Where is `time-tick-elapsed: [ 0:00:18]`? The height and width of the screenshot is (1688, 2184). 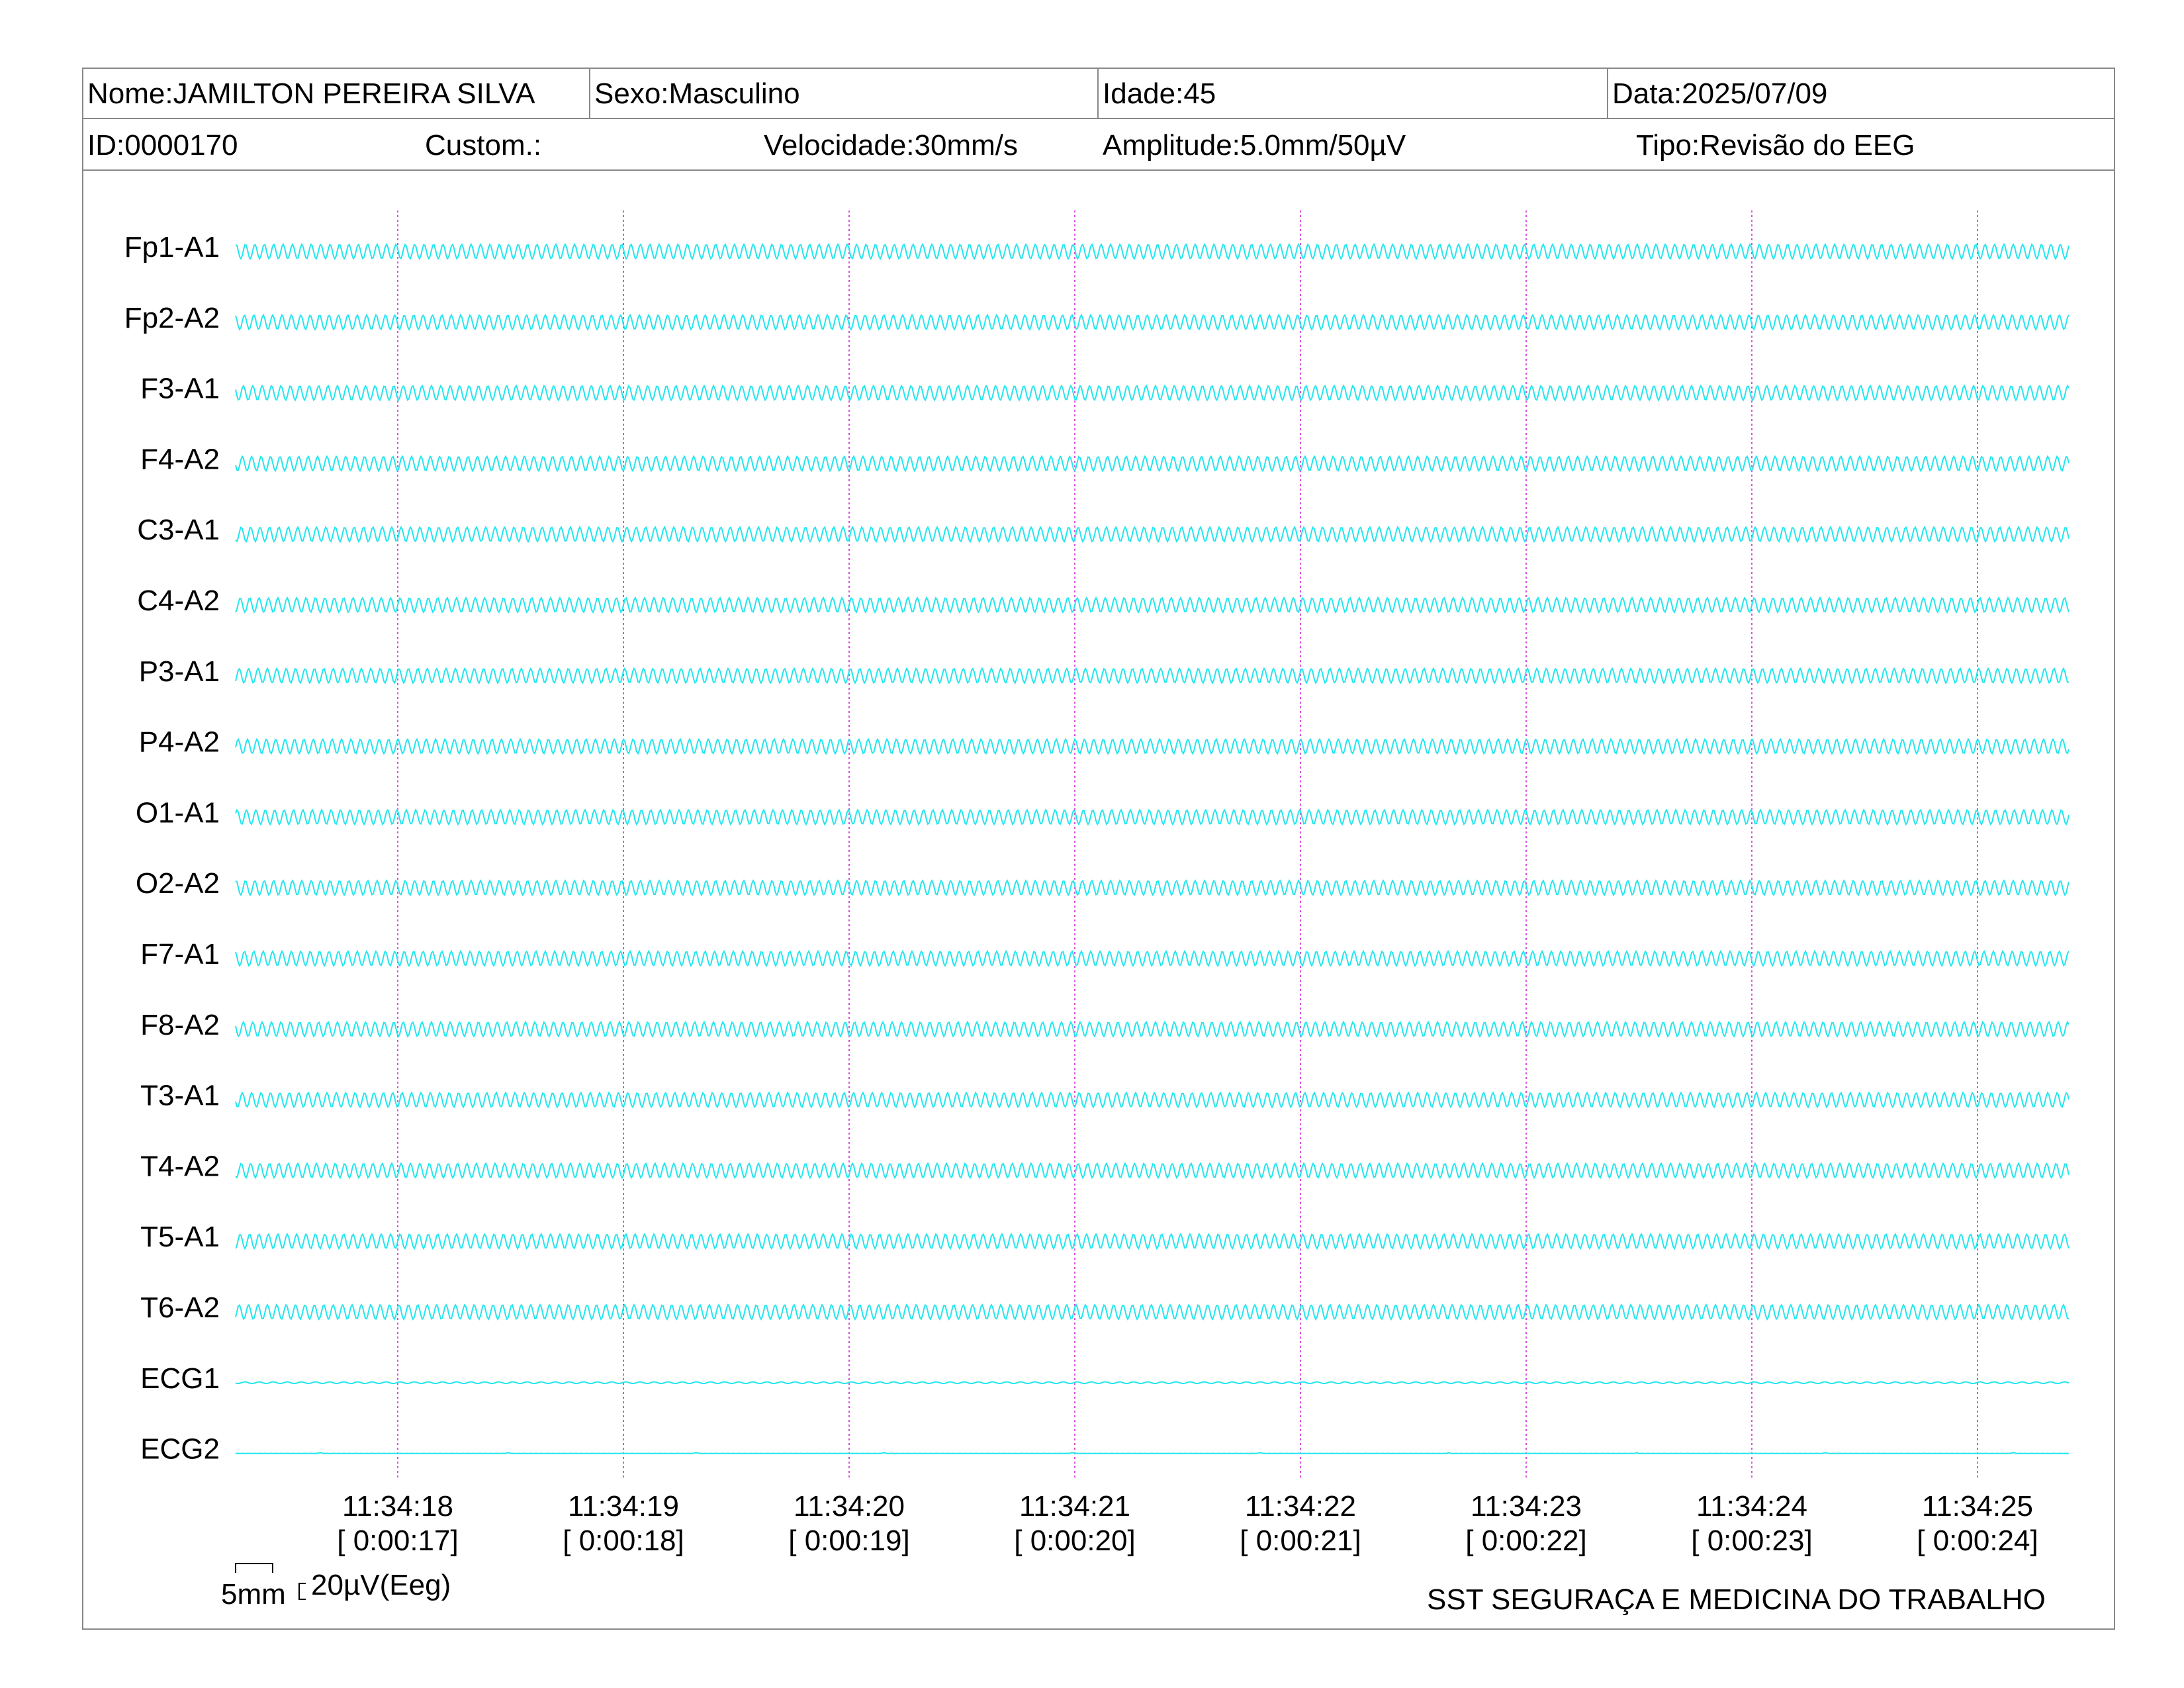 time-tick-elapsed: [ 0:00:18] is located at coordinates (623, 1540).